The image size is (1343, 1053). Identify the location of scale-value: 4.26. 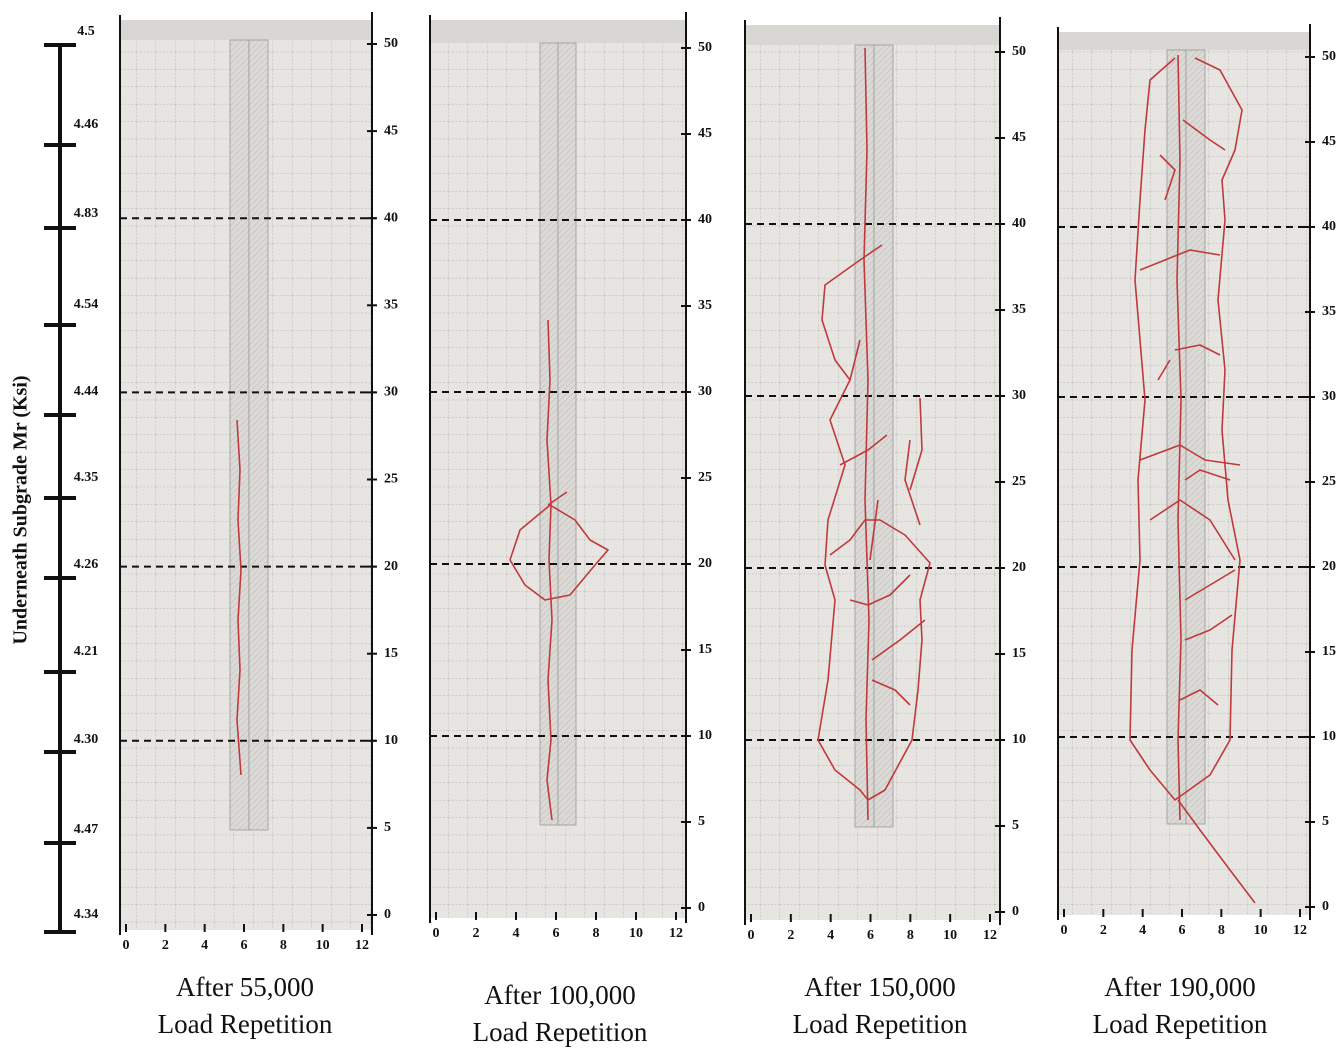
(86, 564).